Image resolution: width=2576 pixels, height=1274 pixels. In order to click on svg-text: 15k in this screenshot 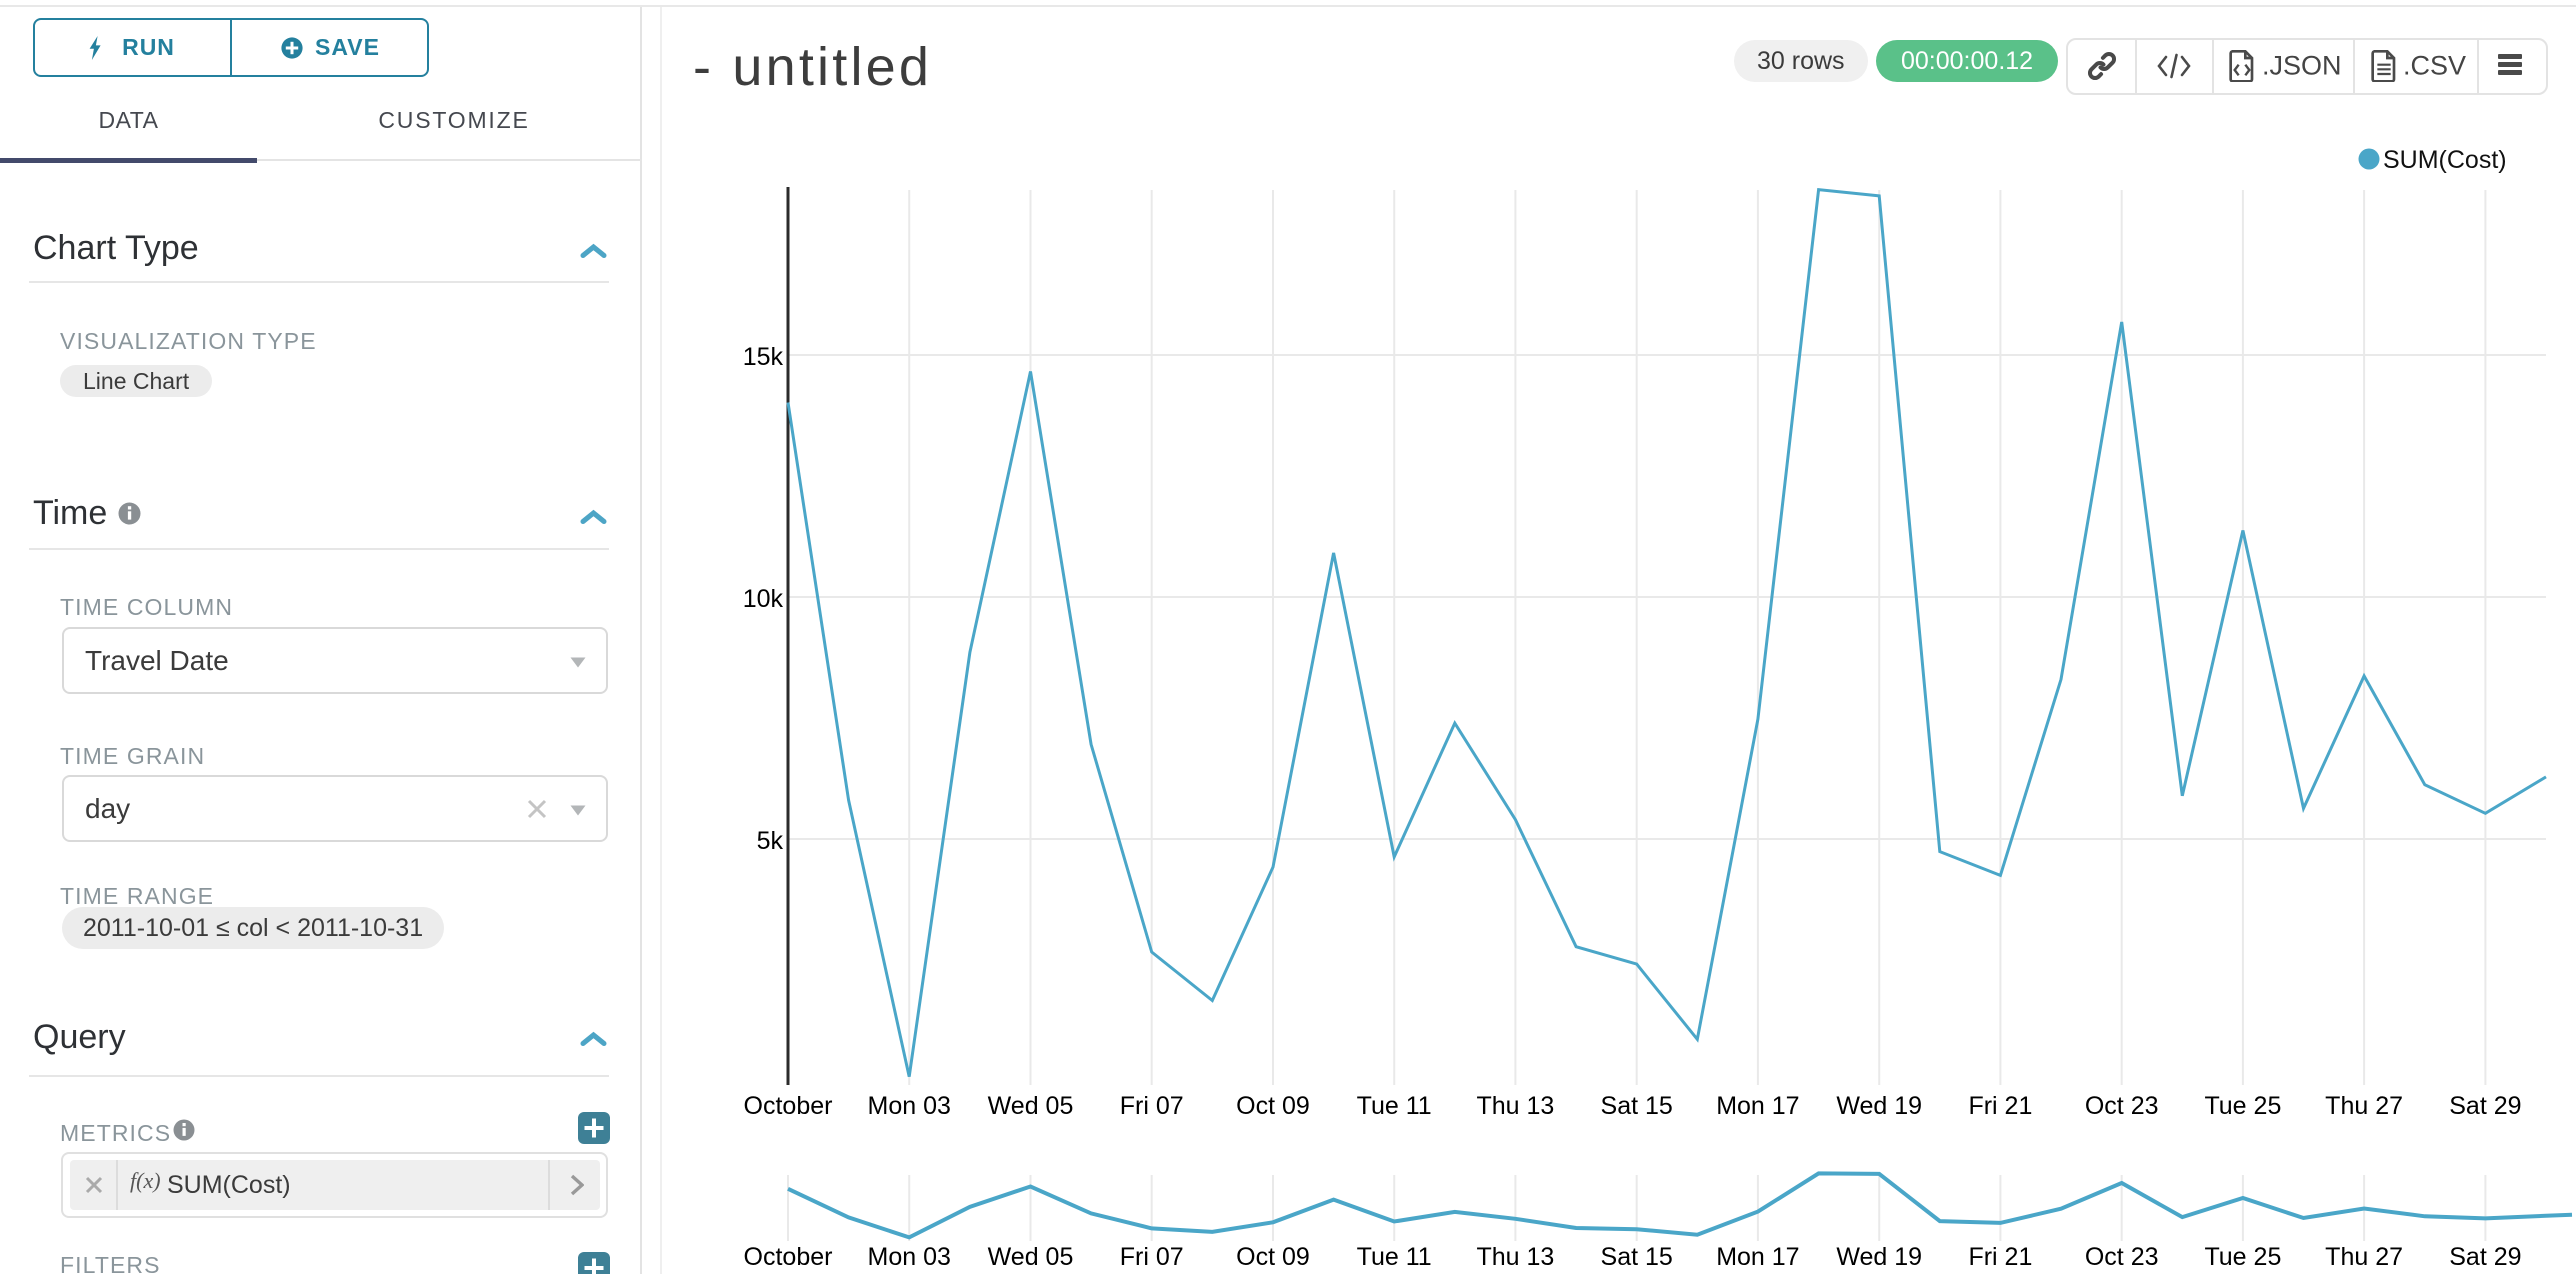, I will do `click(763, 357)`.